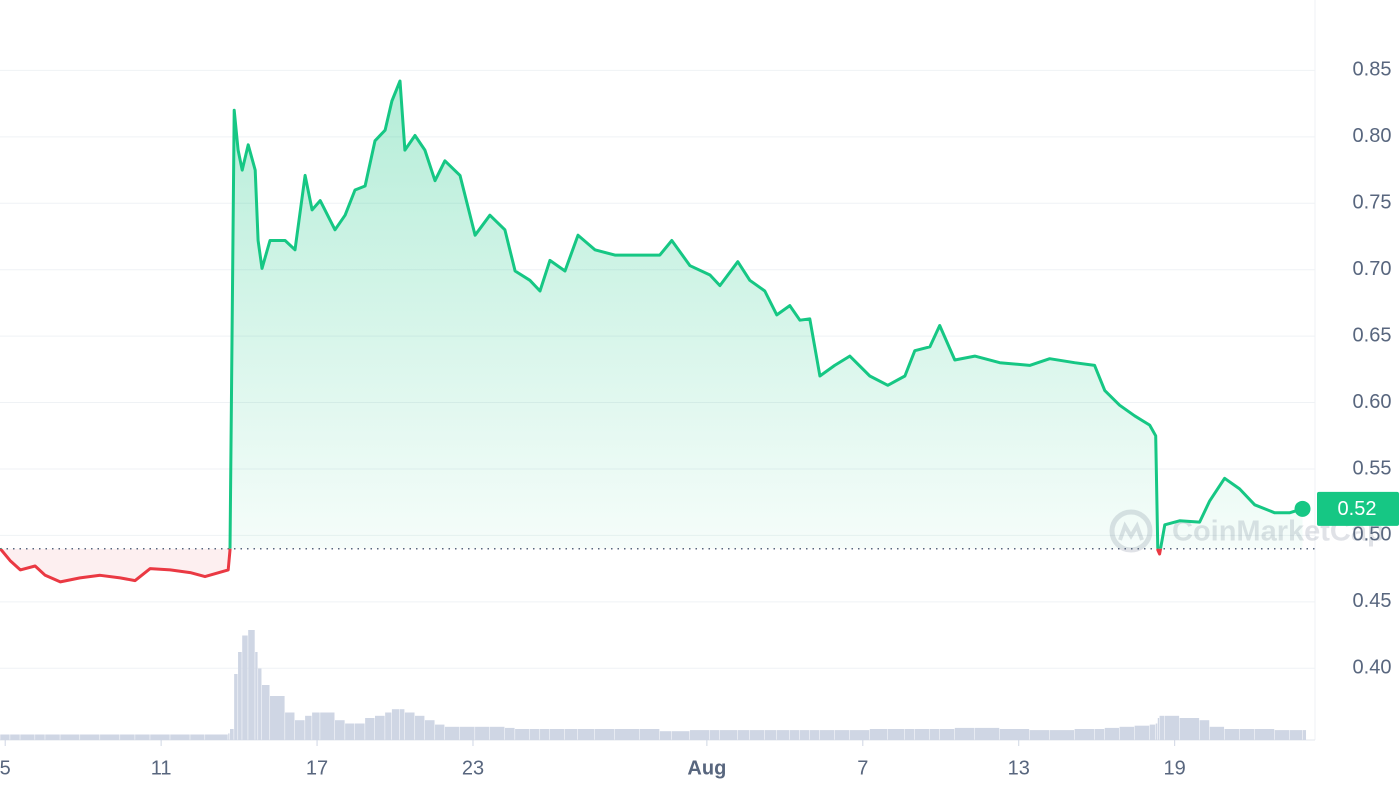  Describe the element at coordinates (1372, 335) in the screenshot. I see `y-tick-label: 0.65` at that location.